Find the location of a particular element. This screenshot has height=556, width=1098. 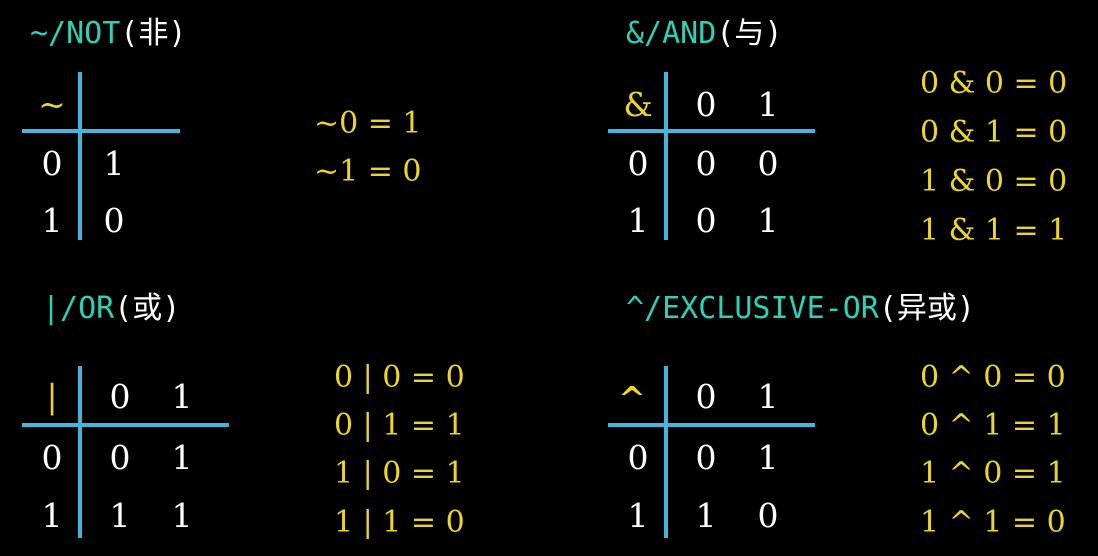

xor-operator-cell: ^ is located at coordinates (632, 398).